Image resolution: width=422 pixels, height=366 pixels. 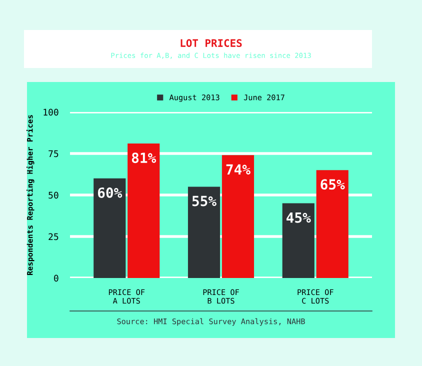 I want to click on y-tick-label: 75, so click(x=53, y=154).